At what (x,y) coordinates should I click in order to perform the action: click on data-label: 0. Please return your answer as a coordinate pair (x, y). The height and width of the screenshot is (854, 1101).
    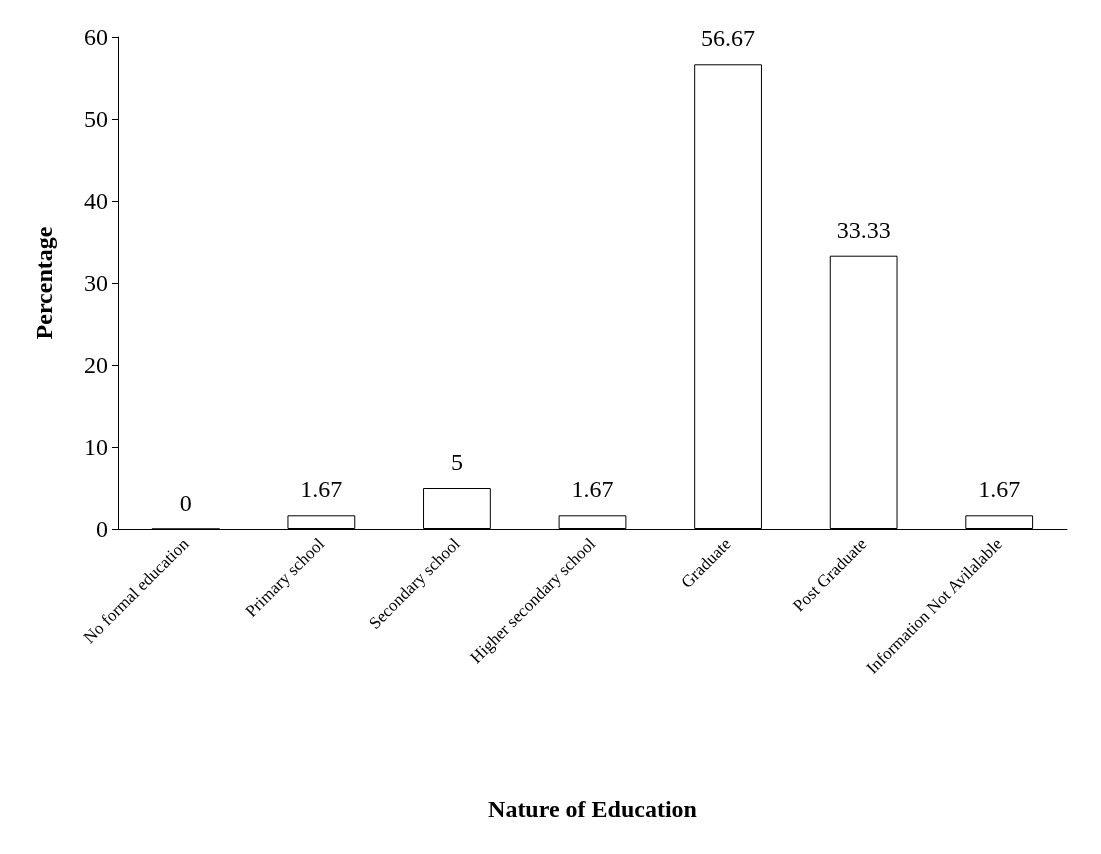
    Looking at the image, I should click on (185, 502).